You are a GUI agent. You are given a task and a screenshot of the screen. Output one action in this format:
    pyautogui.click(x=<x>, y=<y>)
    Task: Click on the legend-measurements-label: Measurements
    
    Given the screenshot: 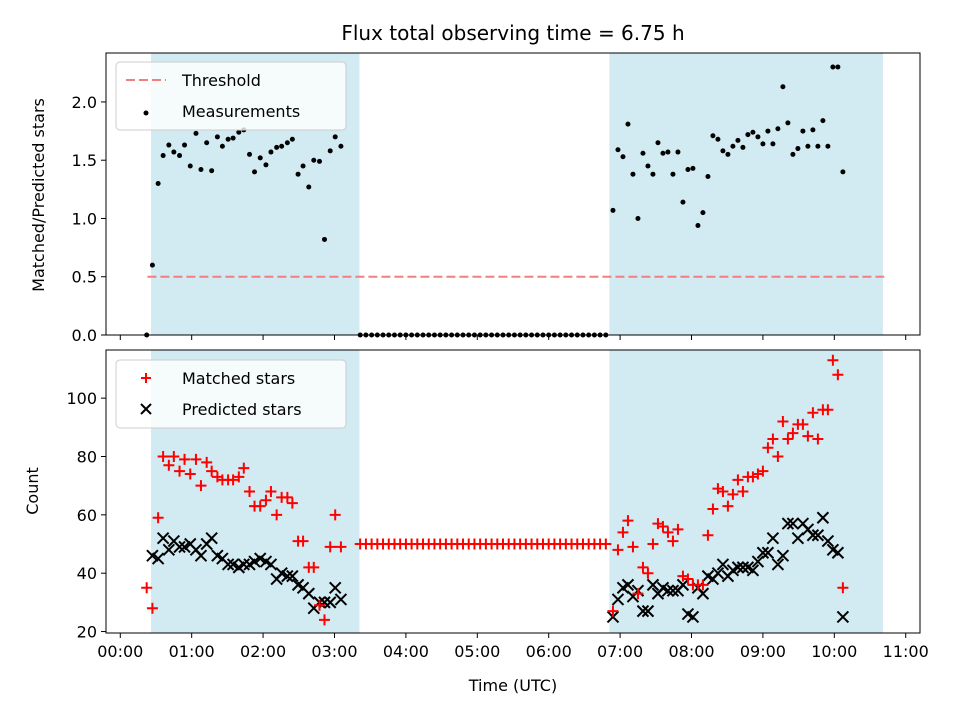 What is the action you would take?
    pyautogui.click(x=241, y=111)
    